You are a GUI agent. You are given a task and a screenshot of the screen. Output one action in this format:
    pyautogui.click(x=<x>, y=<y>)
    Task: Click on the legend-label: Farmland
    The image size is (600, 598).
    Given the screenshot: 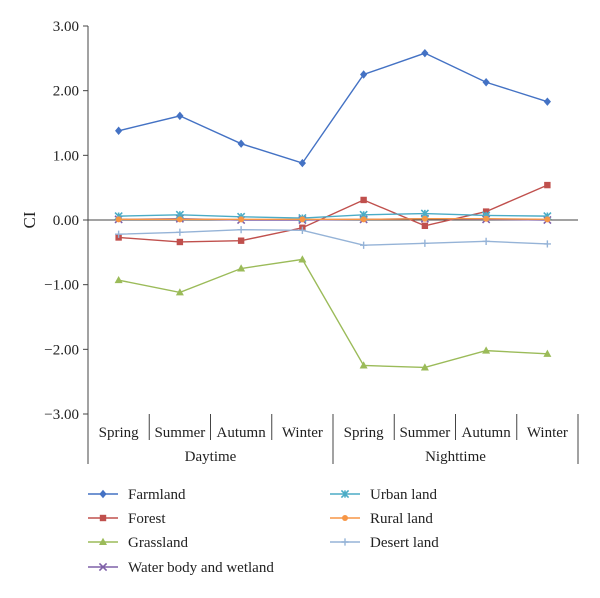 What is the action you would take?
    pyautogui.click(x=157, y=495)
    